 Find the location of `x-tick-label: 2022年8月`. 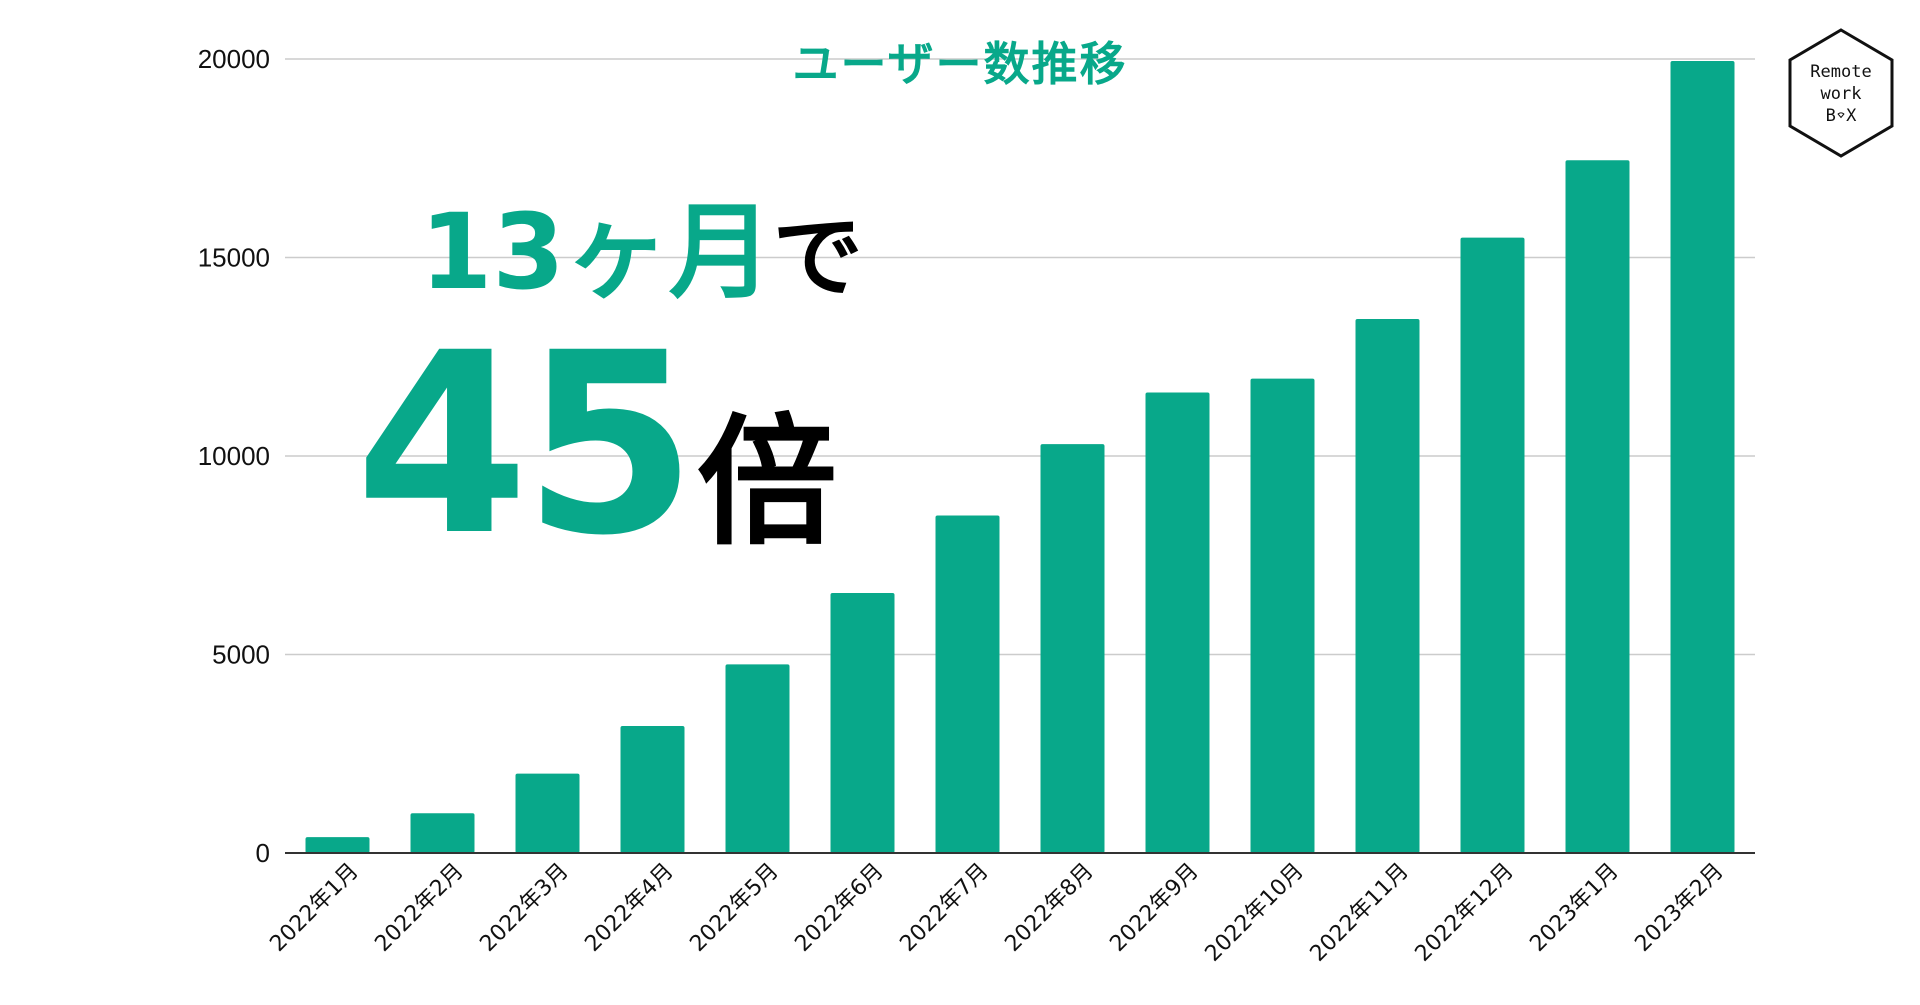

x-tick-label: 2022年8月 is located at coordinates (1049, 908).